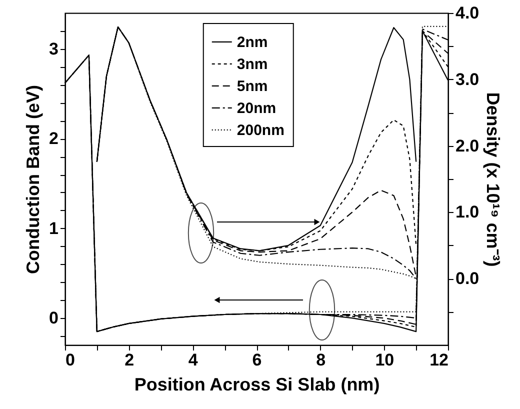 The image size is (520, 409). I want to click on y-tick-label: 3, so click(53, 48).